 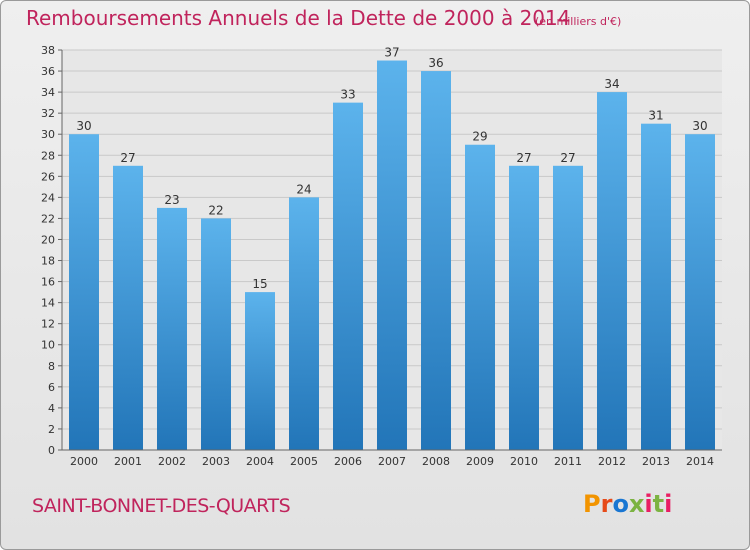 What do you see at coordinates (48, 218) in the screenshot?
I see `y-tick-label: 22` at bounding box center [48, 218].